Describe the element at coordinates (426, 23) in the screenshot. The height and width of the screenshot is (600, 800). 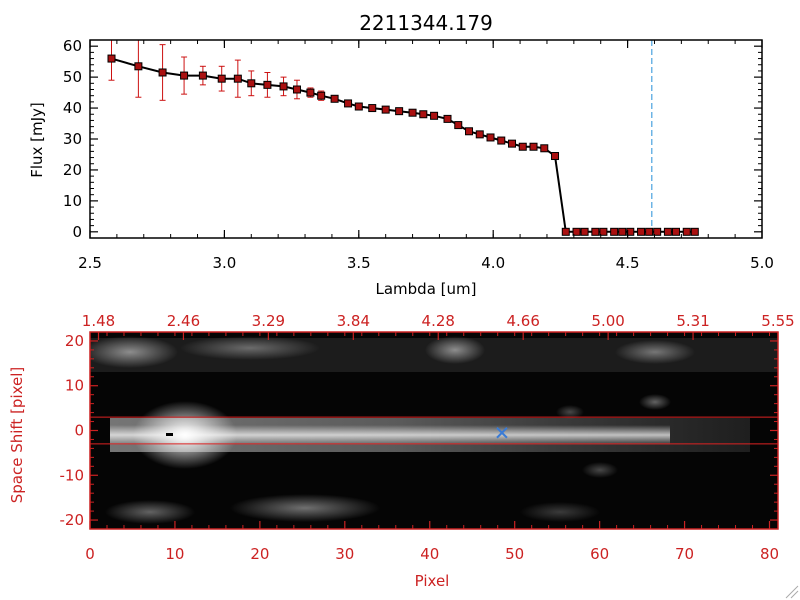
I see `chart-title: 2211344.179` at that location.